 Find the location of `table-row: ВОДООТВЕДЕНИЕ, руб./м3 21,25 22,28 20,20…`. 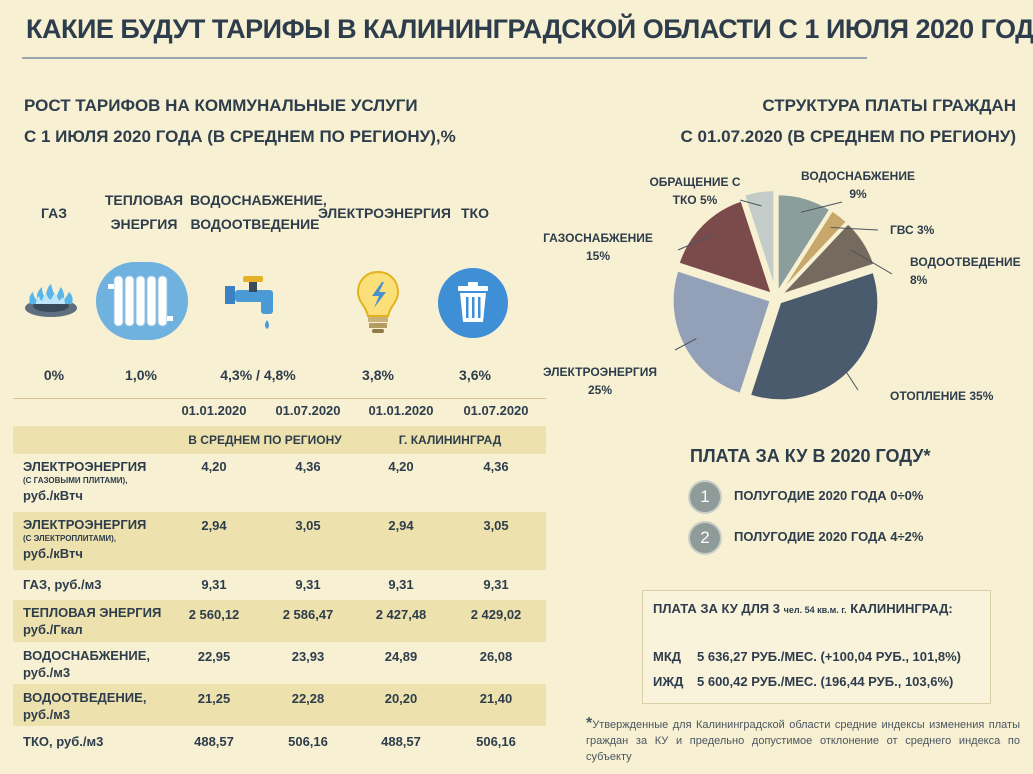

table-row: ВОДООТВЕДЕНИЕ, руб./м3 21,25 22,28 20,20… is located at coordinates (279, 705).